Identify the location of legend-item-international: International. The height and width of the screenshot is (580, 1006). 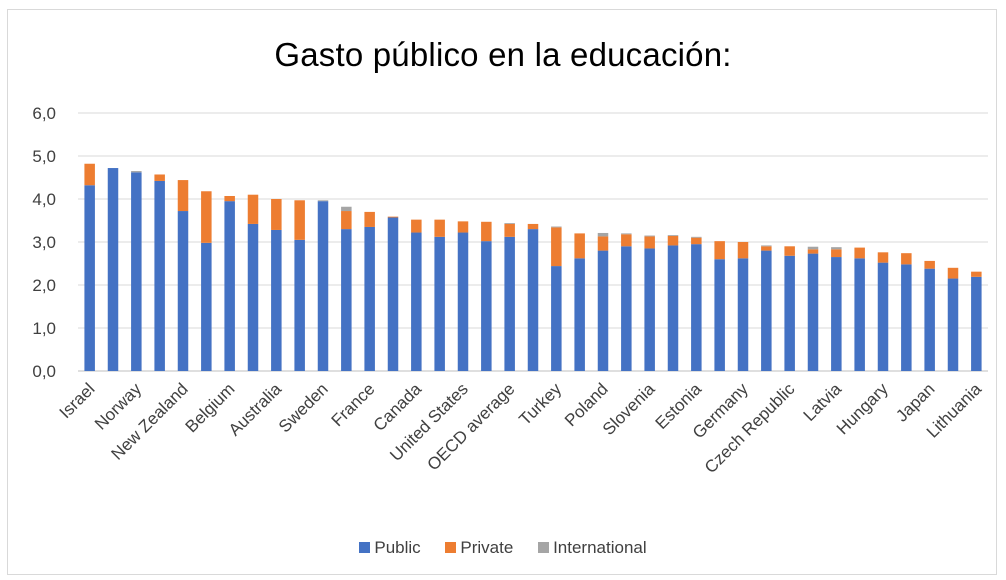
(592, 548).